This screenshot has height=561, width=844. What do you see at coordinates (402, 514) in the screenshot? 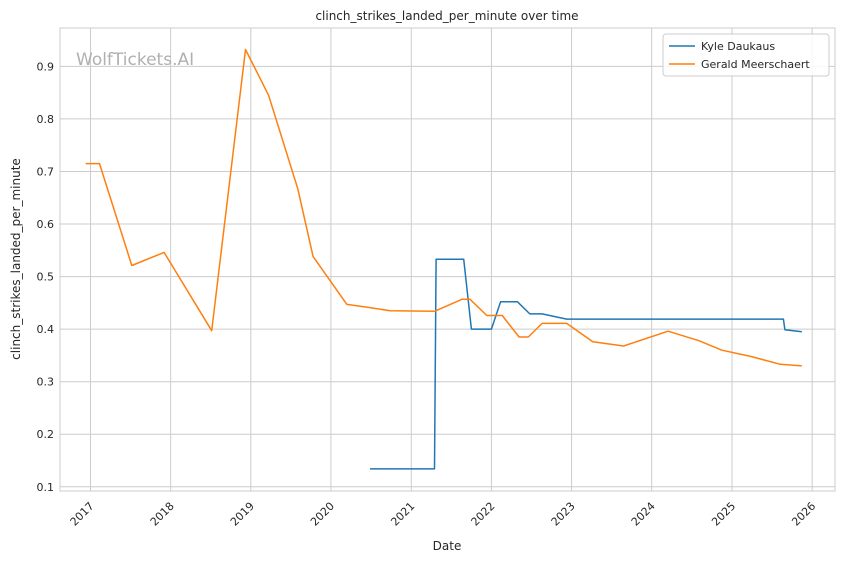
I see `x-tick-label: 2021` at bounding box center [402, 514].